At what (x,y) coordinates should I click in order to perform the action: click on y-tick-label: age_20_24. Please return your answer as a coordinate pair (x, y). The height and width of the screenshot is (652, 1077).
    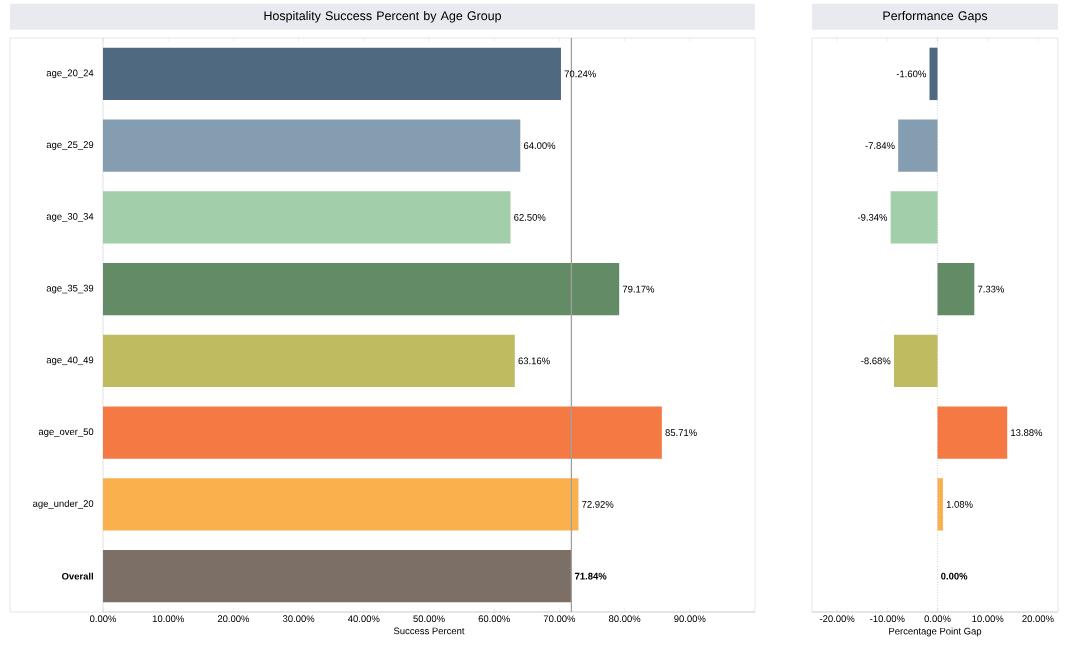
    Looking at the image, I should click on (70, 74).